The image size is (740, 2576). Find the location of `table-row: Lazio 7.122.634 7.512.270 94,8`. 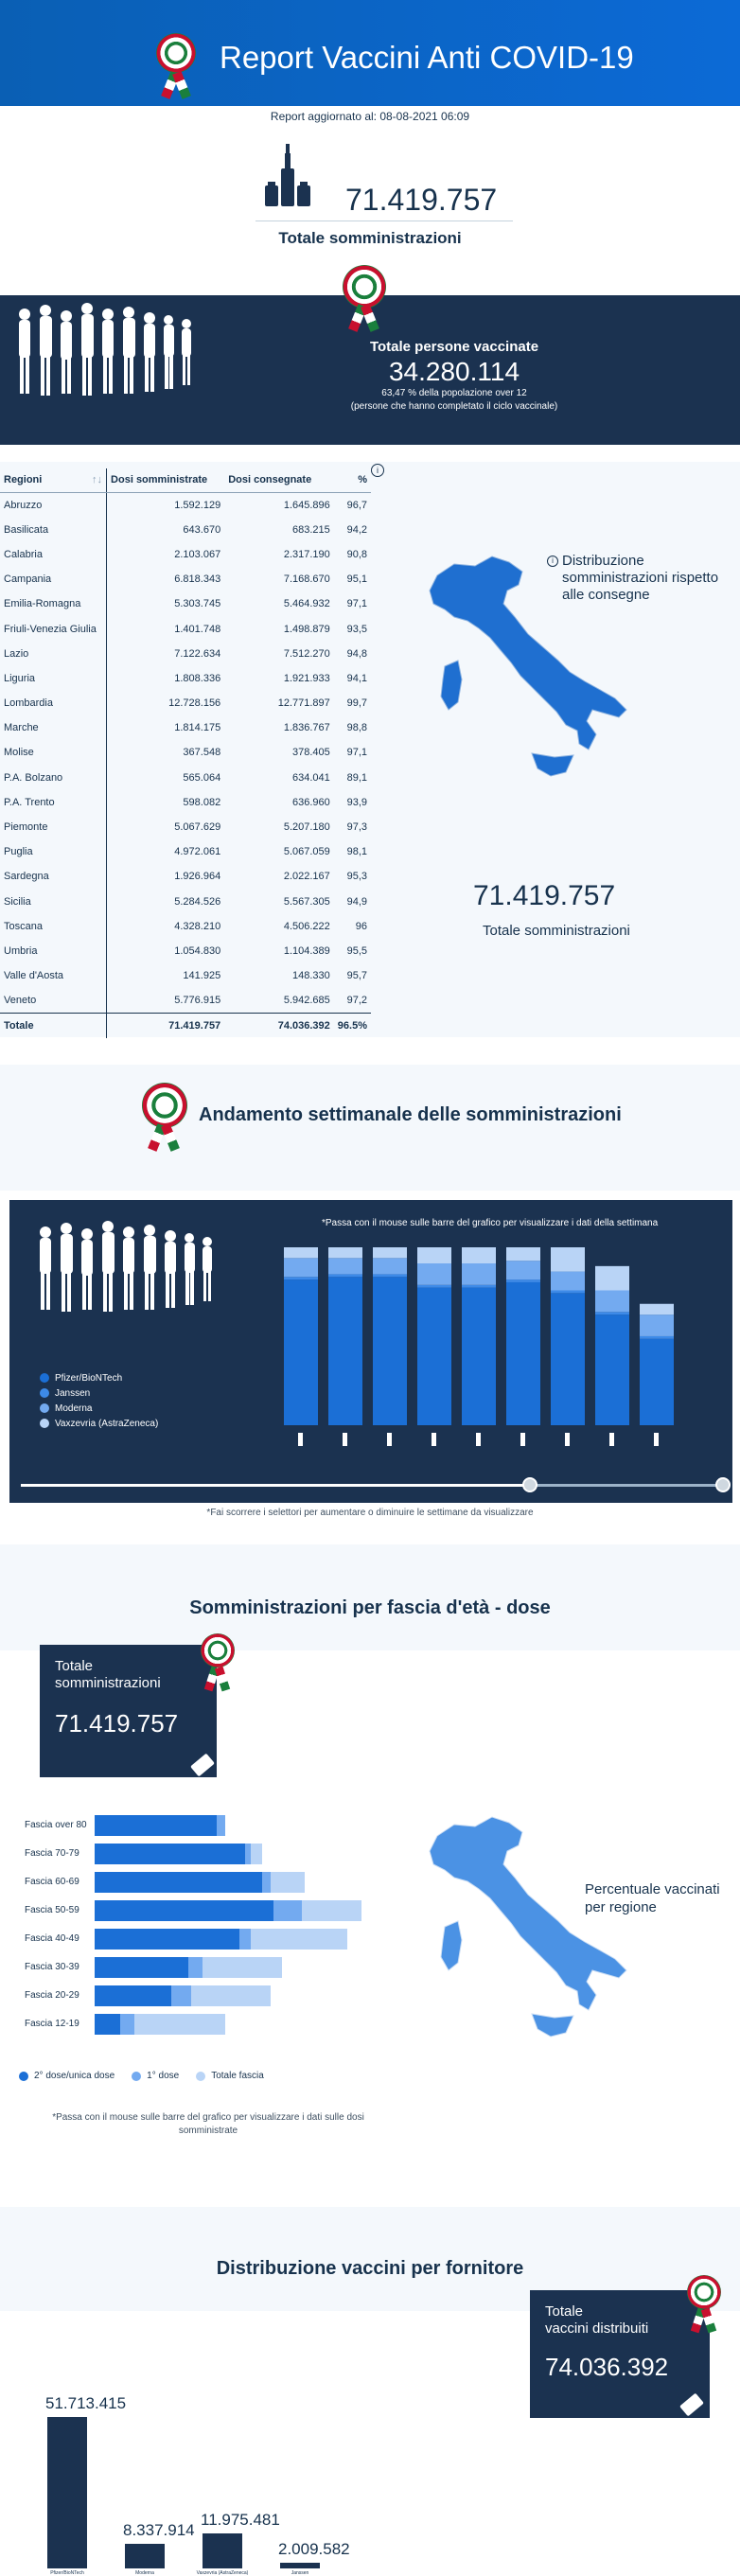

table-row: Lazio 7.122.634 7.512.270 94,8 is located at coordinates (185, 653).